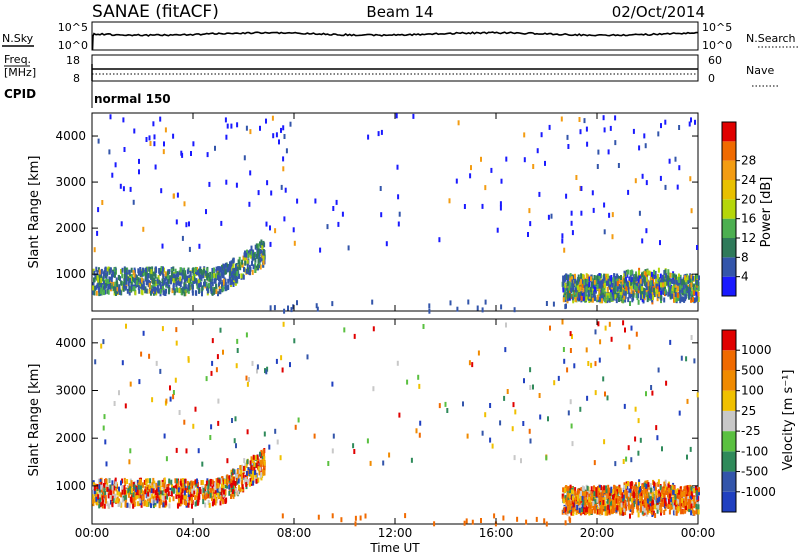 This screenshot has width=800, height=554. I want to click on date-label: 02/Oct/2014, so click(658, 12).